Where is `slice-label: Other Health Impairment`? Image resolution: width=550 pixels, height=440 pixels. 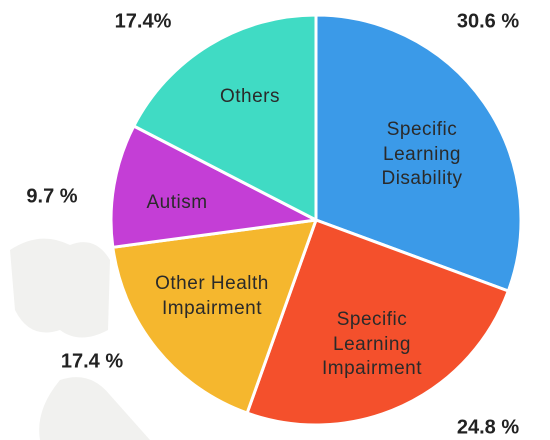
slice-label: Other Health Impairment is located at coordinates (212, 296).